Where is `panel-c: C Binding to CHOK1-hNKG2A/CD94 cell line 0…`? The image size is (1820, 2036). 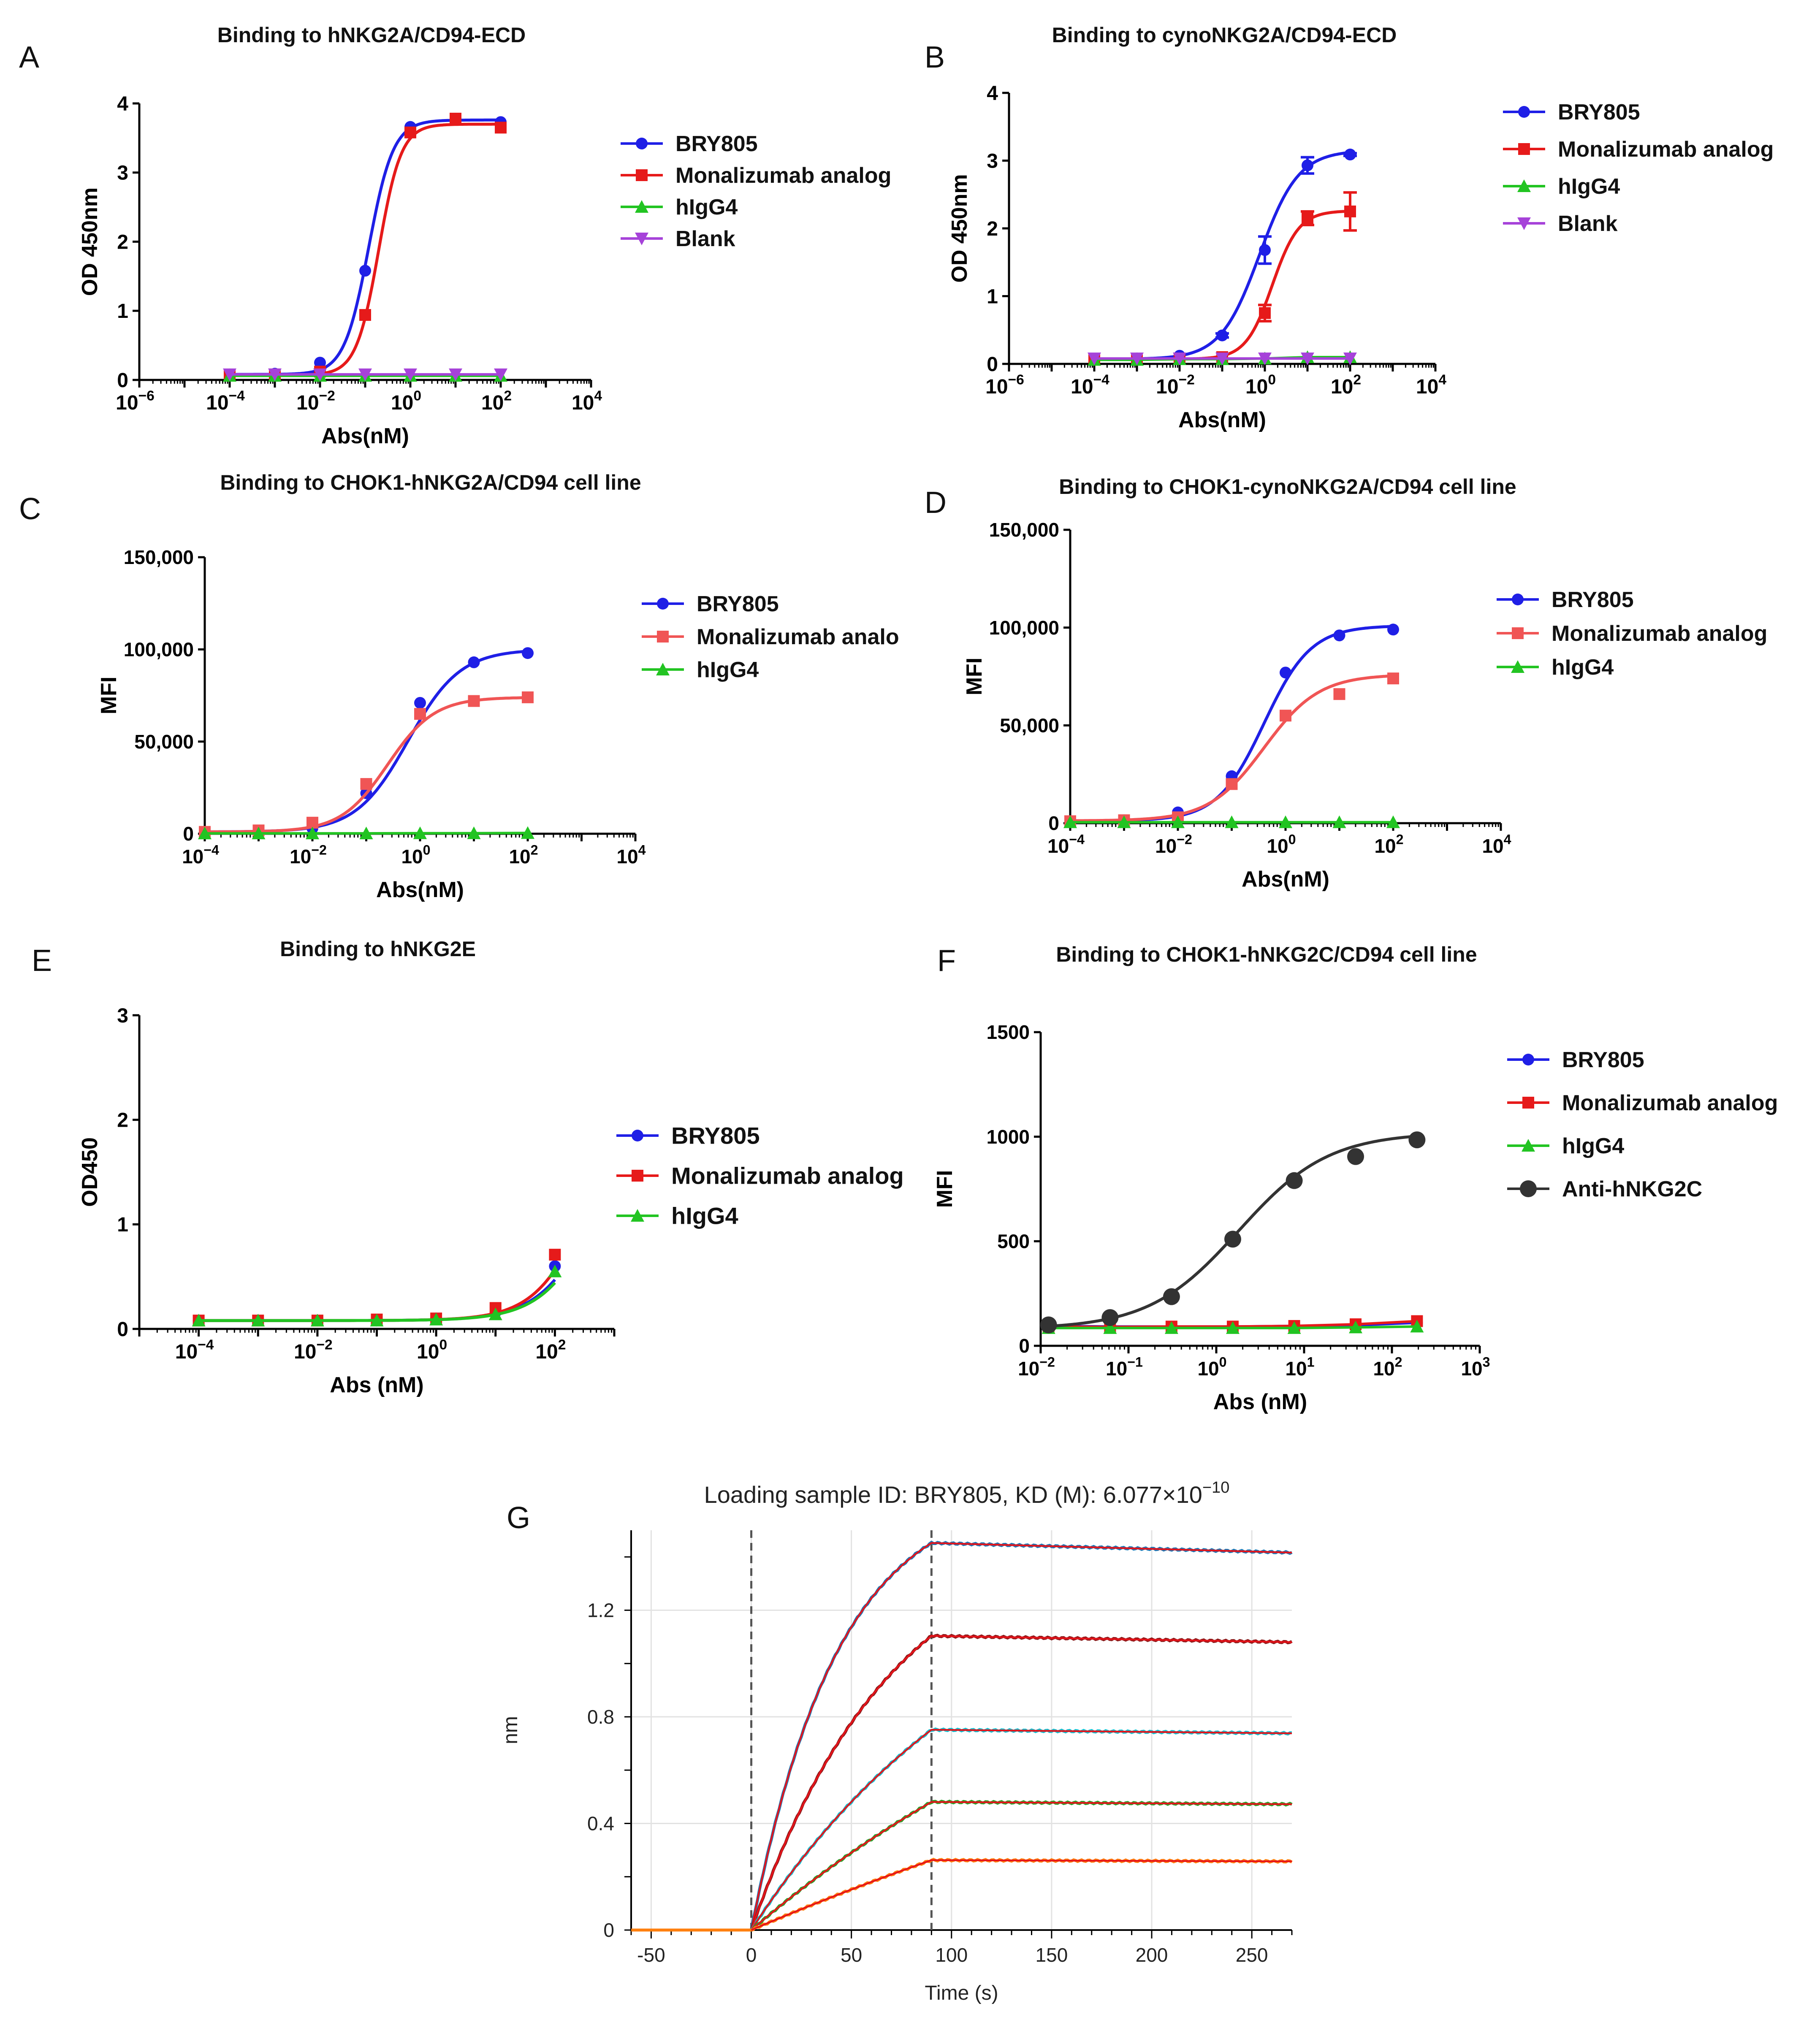 panel-c: C Binding to CHOK1-hNKG2A/CD94 cell line 0… is located at coordinates (459, 687).